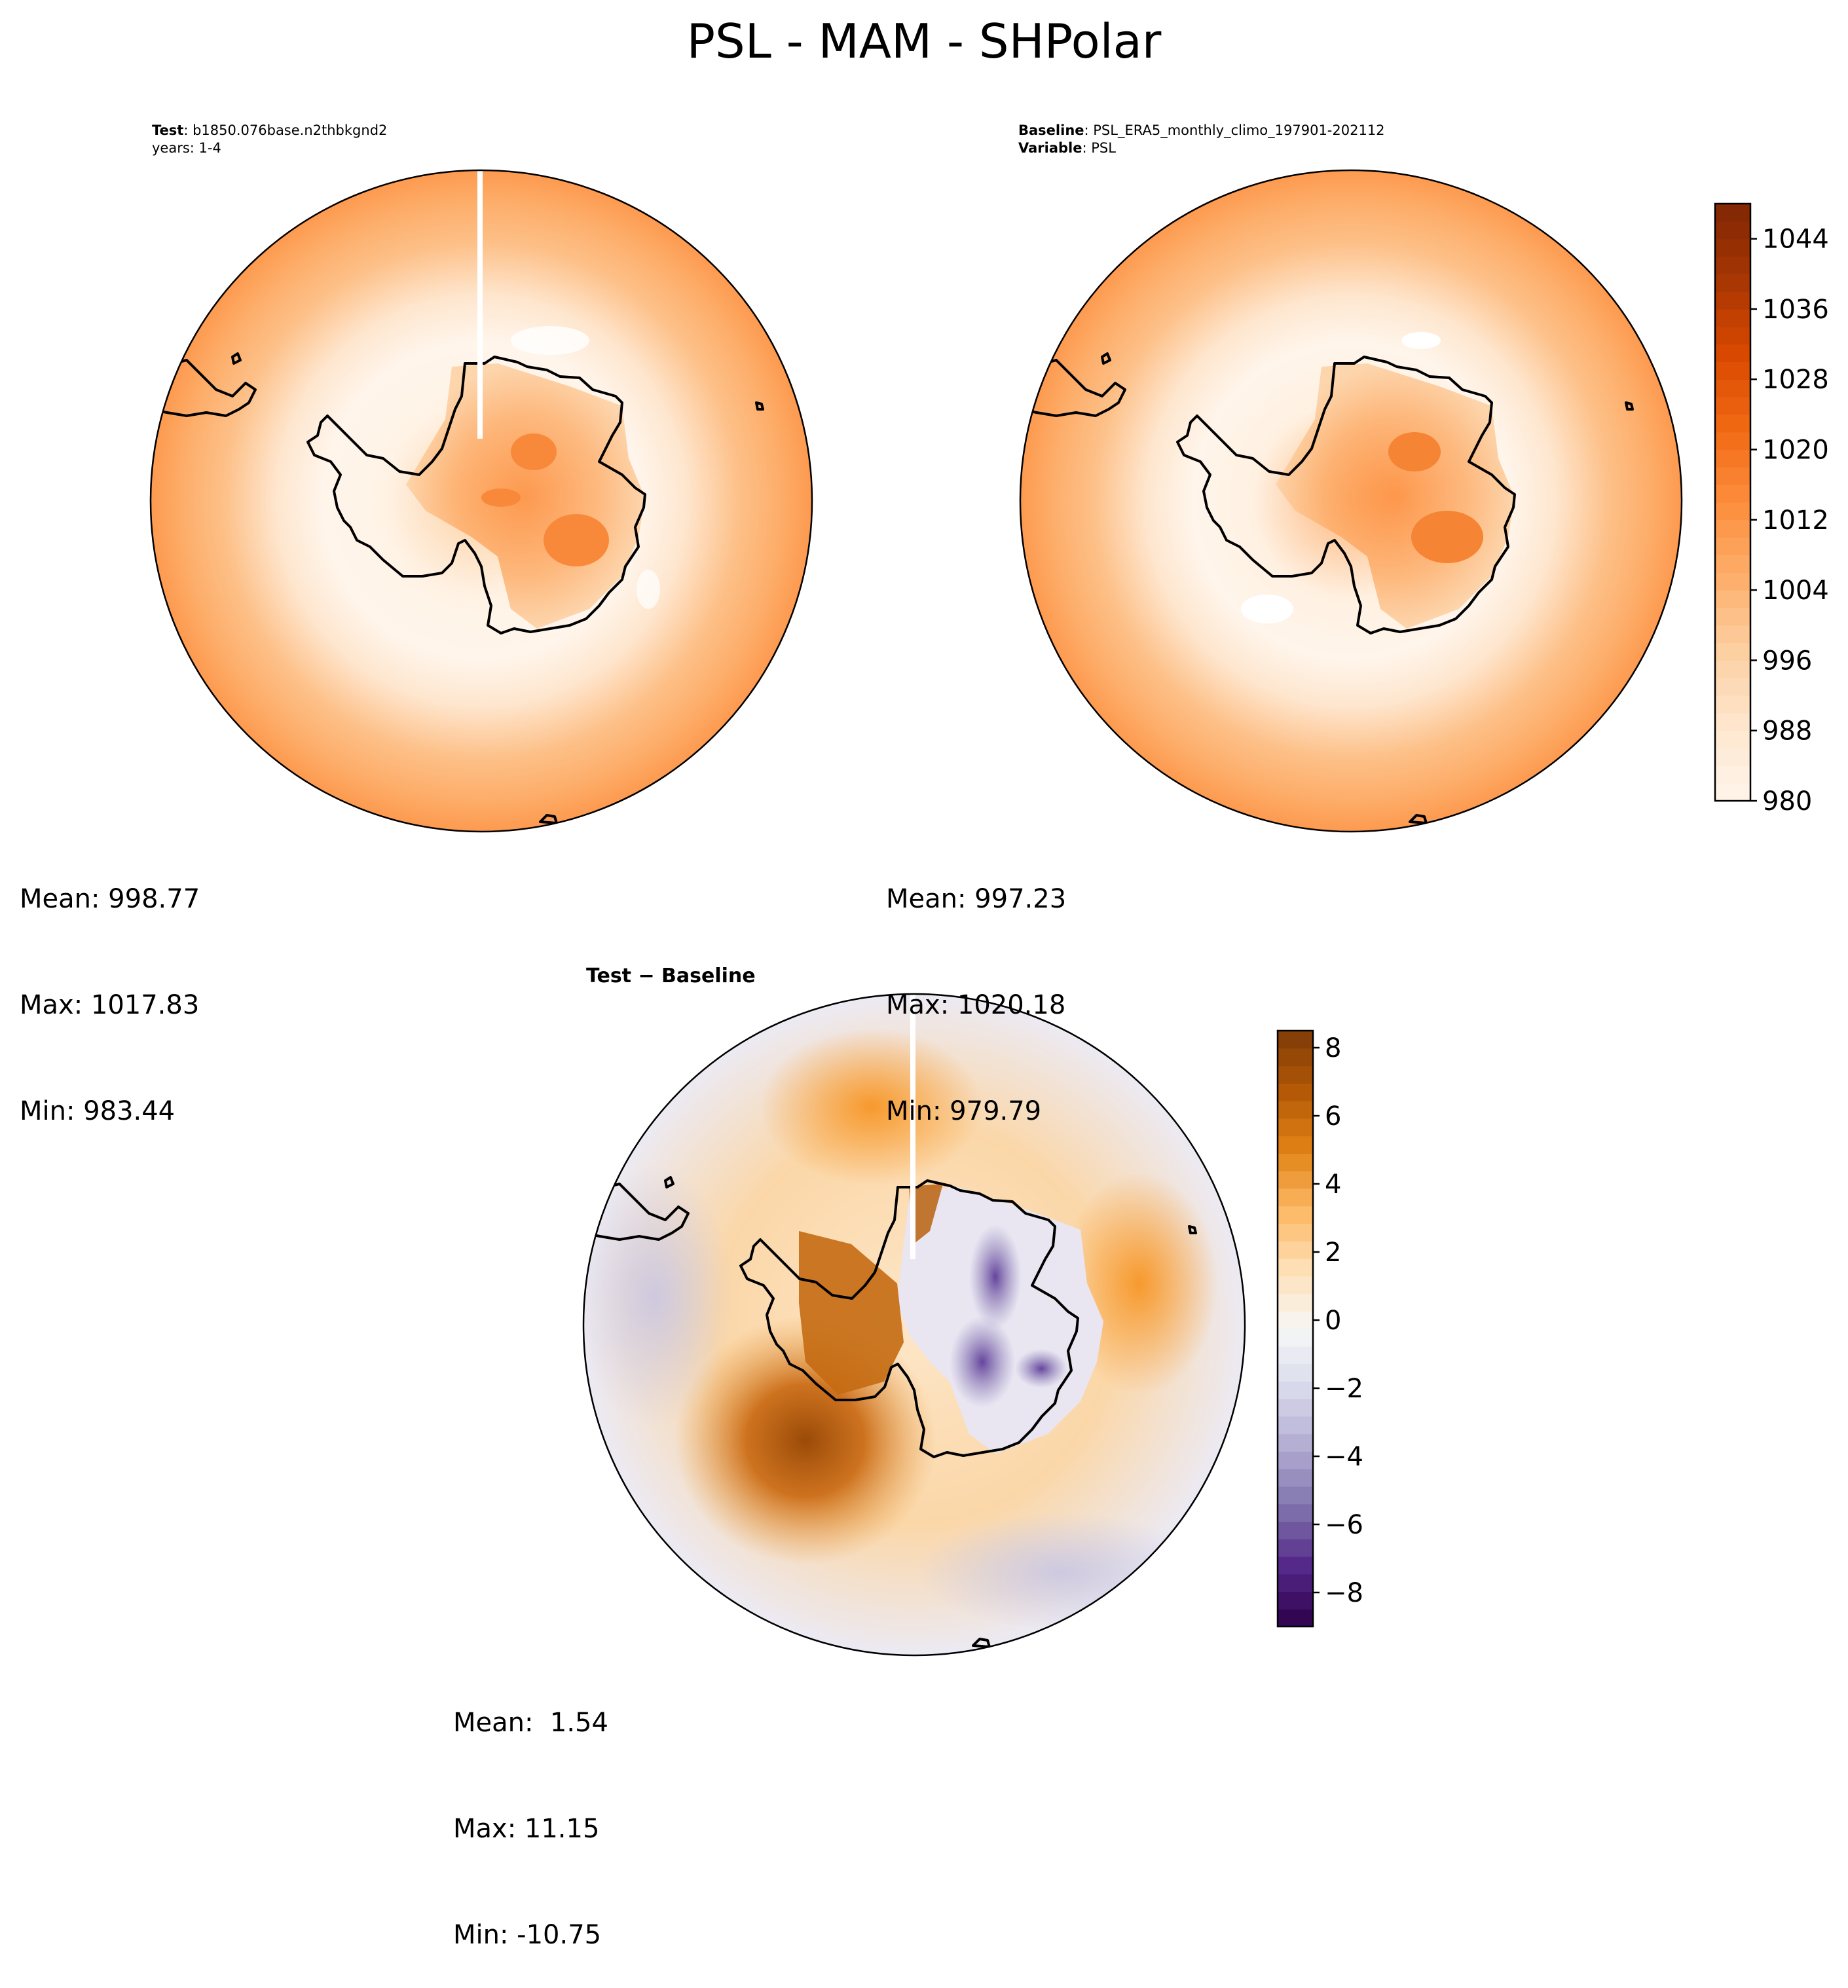 This screenshot has height=1988, width=1848. I want to click on diff-stat-mean: Mean: 1.54, so click(530, 1723).